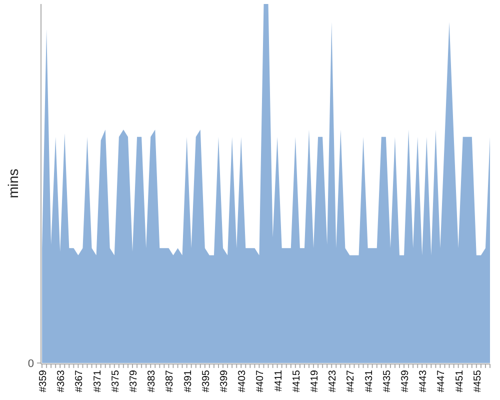 The image size is (500, 400). What do you see at coordinates (43, 381) in the screenshot?
I see `x-tick-label: #359` at bounding box center [43, 381].